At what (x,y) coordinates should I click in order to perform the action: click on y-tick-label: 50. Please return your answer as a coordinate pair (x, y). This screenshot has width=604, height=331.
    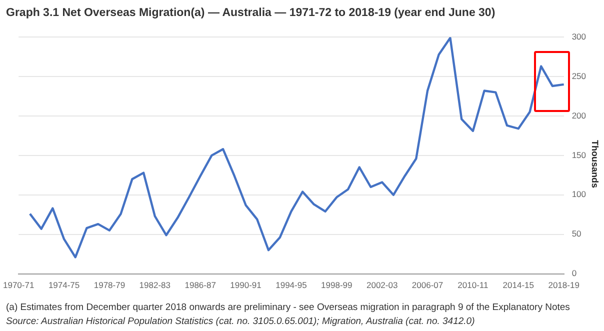
    Looking at the image, I should click on (577, 233).